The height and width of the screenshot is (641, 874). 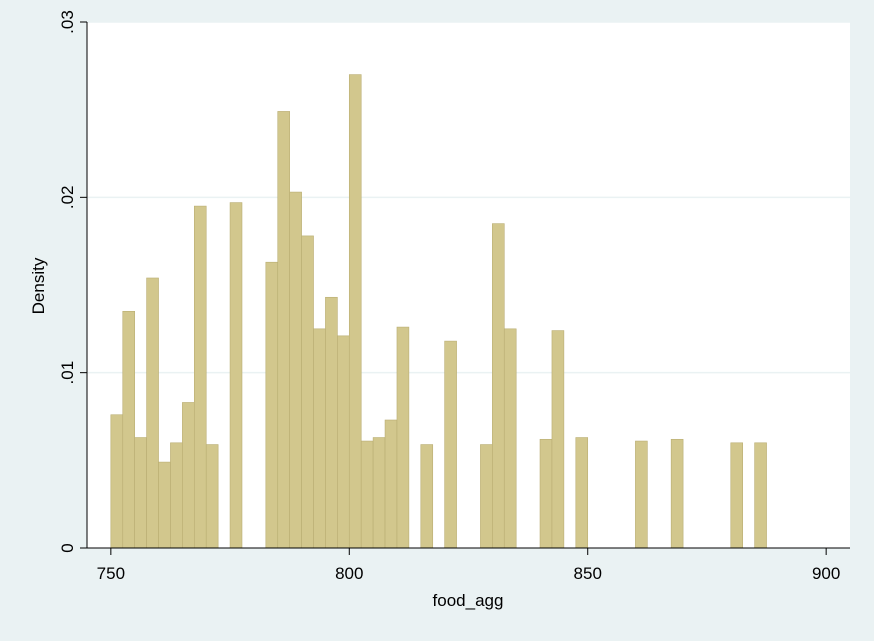 What do you see at coordinates (67, 22) in the screenshot?
I see `y-tick-label: .03` at bounding box center [67, 22].